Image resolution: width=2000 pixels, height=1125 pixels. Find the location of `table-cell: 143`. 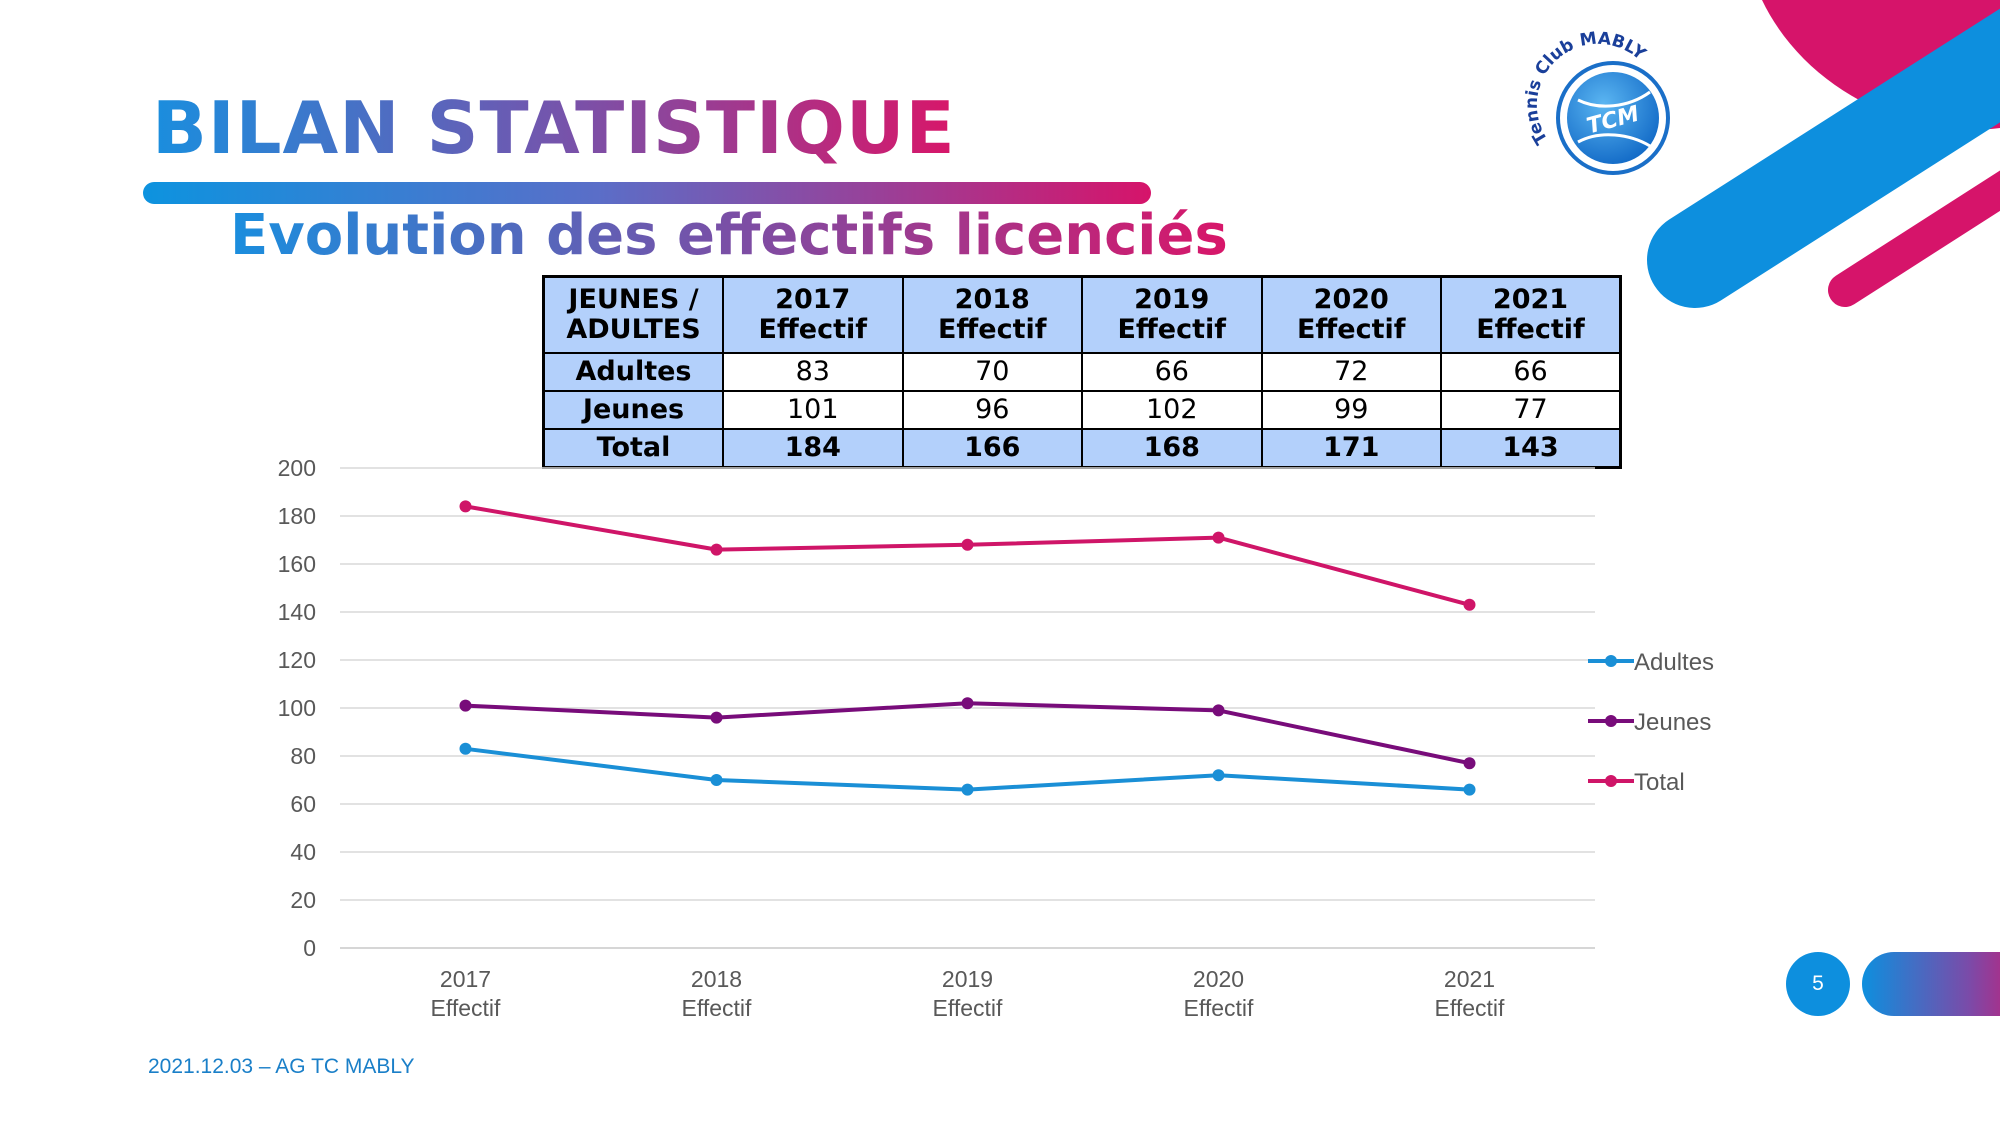

table-cell: 143 is located at coordinates (1531, 448).